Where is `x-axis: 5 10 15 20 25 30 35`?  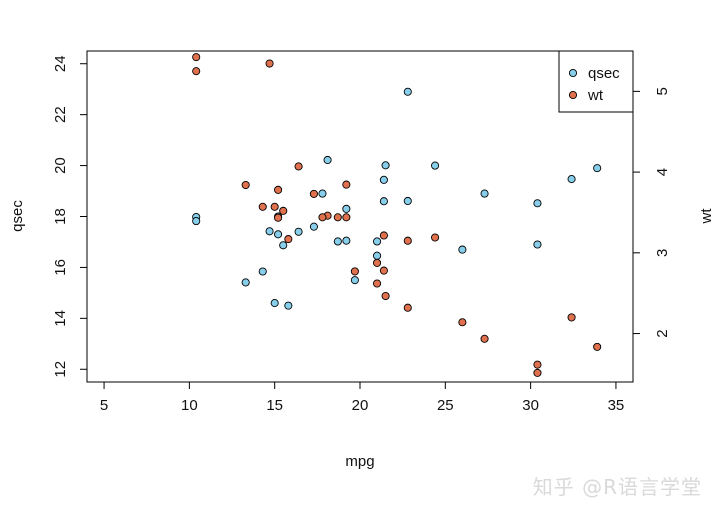 x-axis: 5 10 15 20 25 30 35 is located at coordinates (362, 397).